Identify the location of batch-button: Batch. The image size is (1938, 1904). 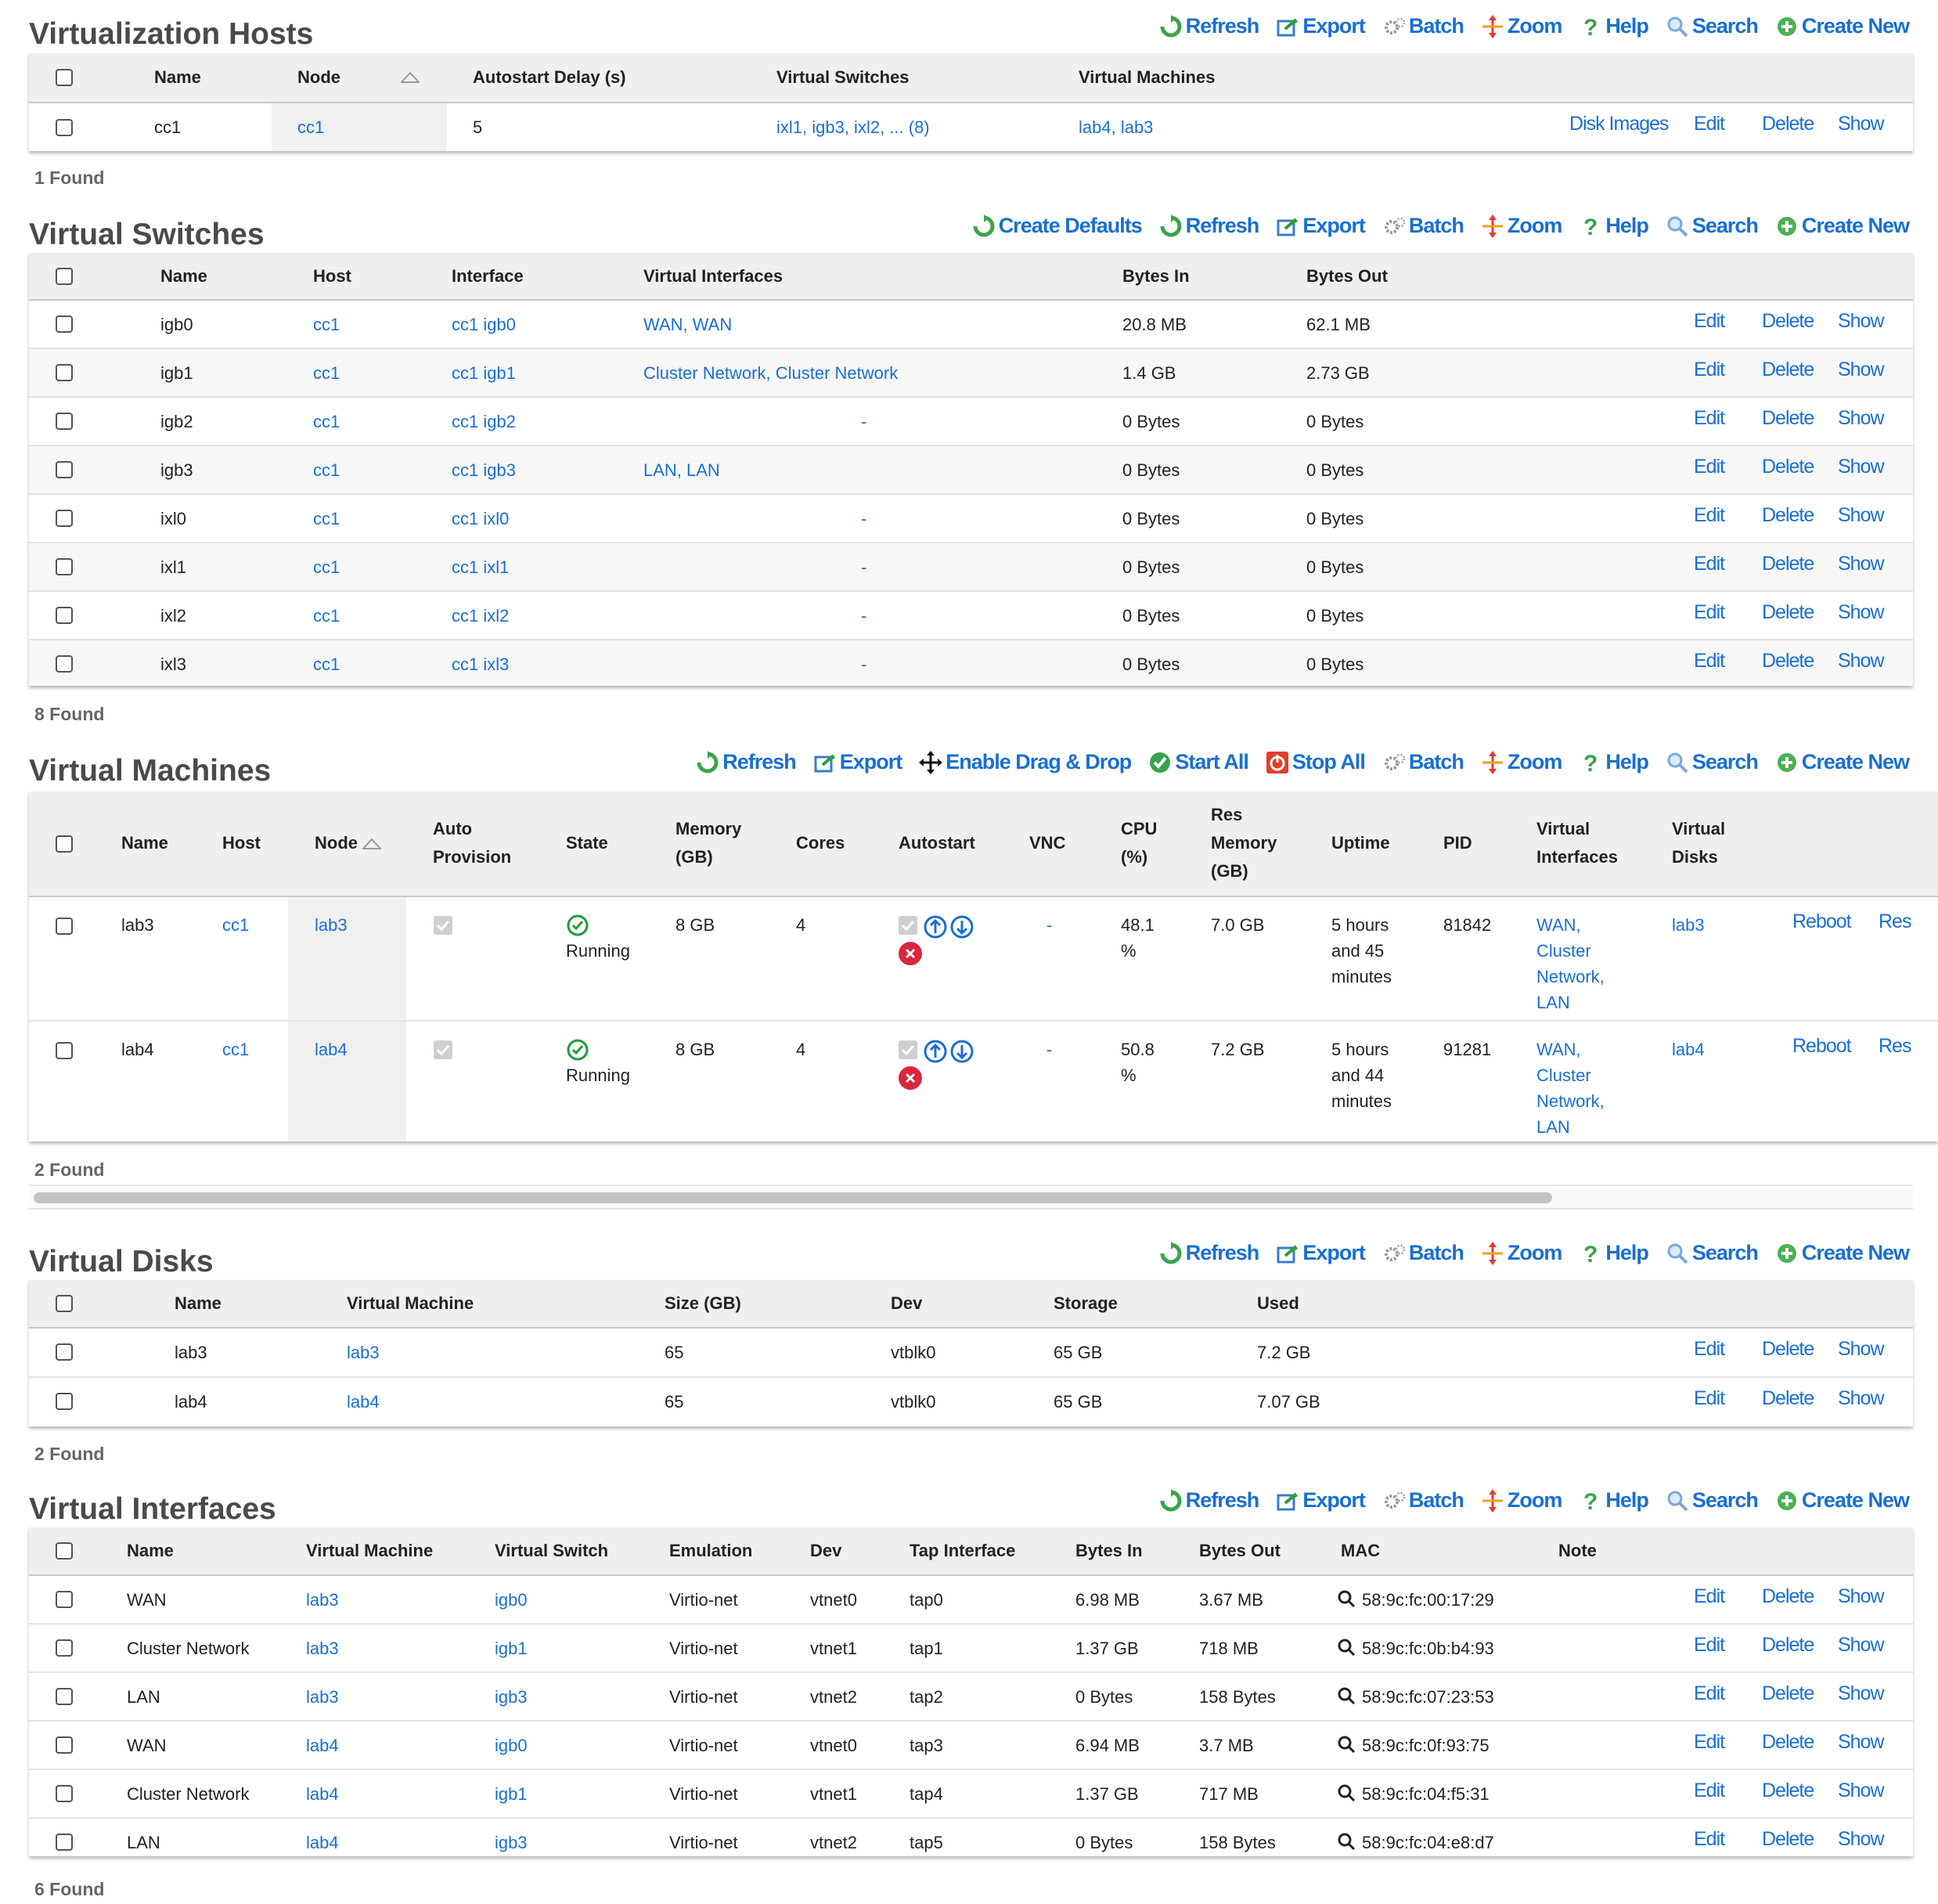
(1423, 226).